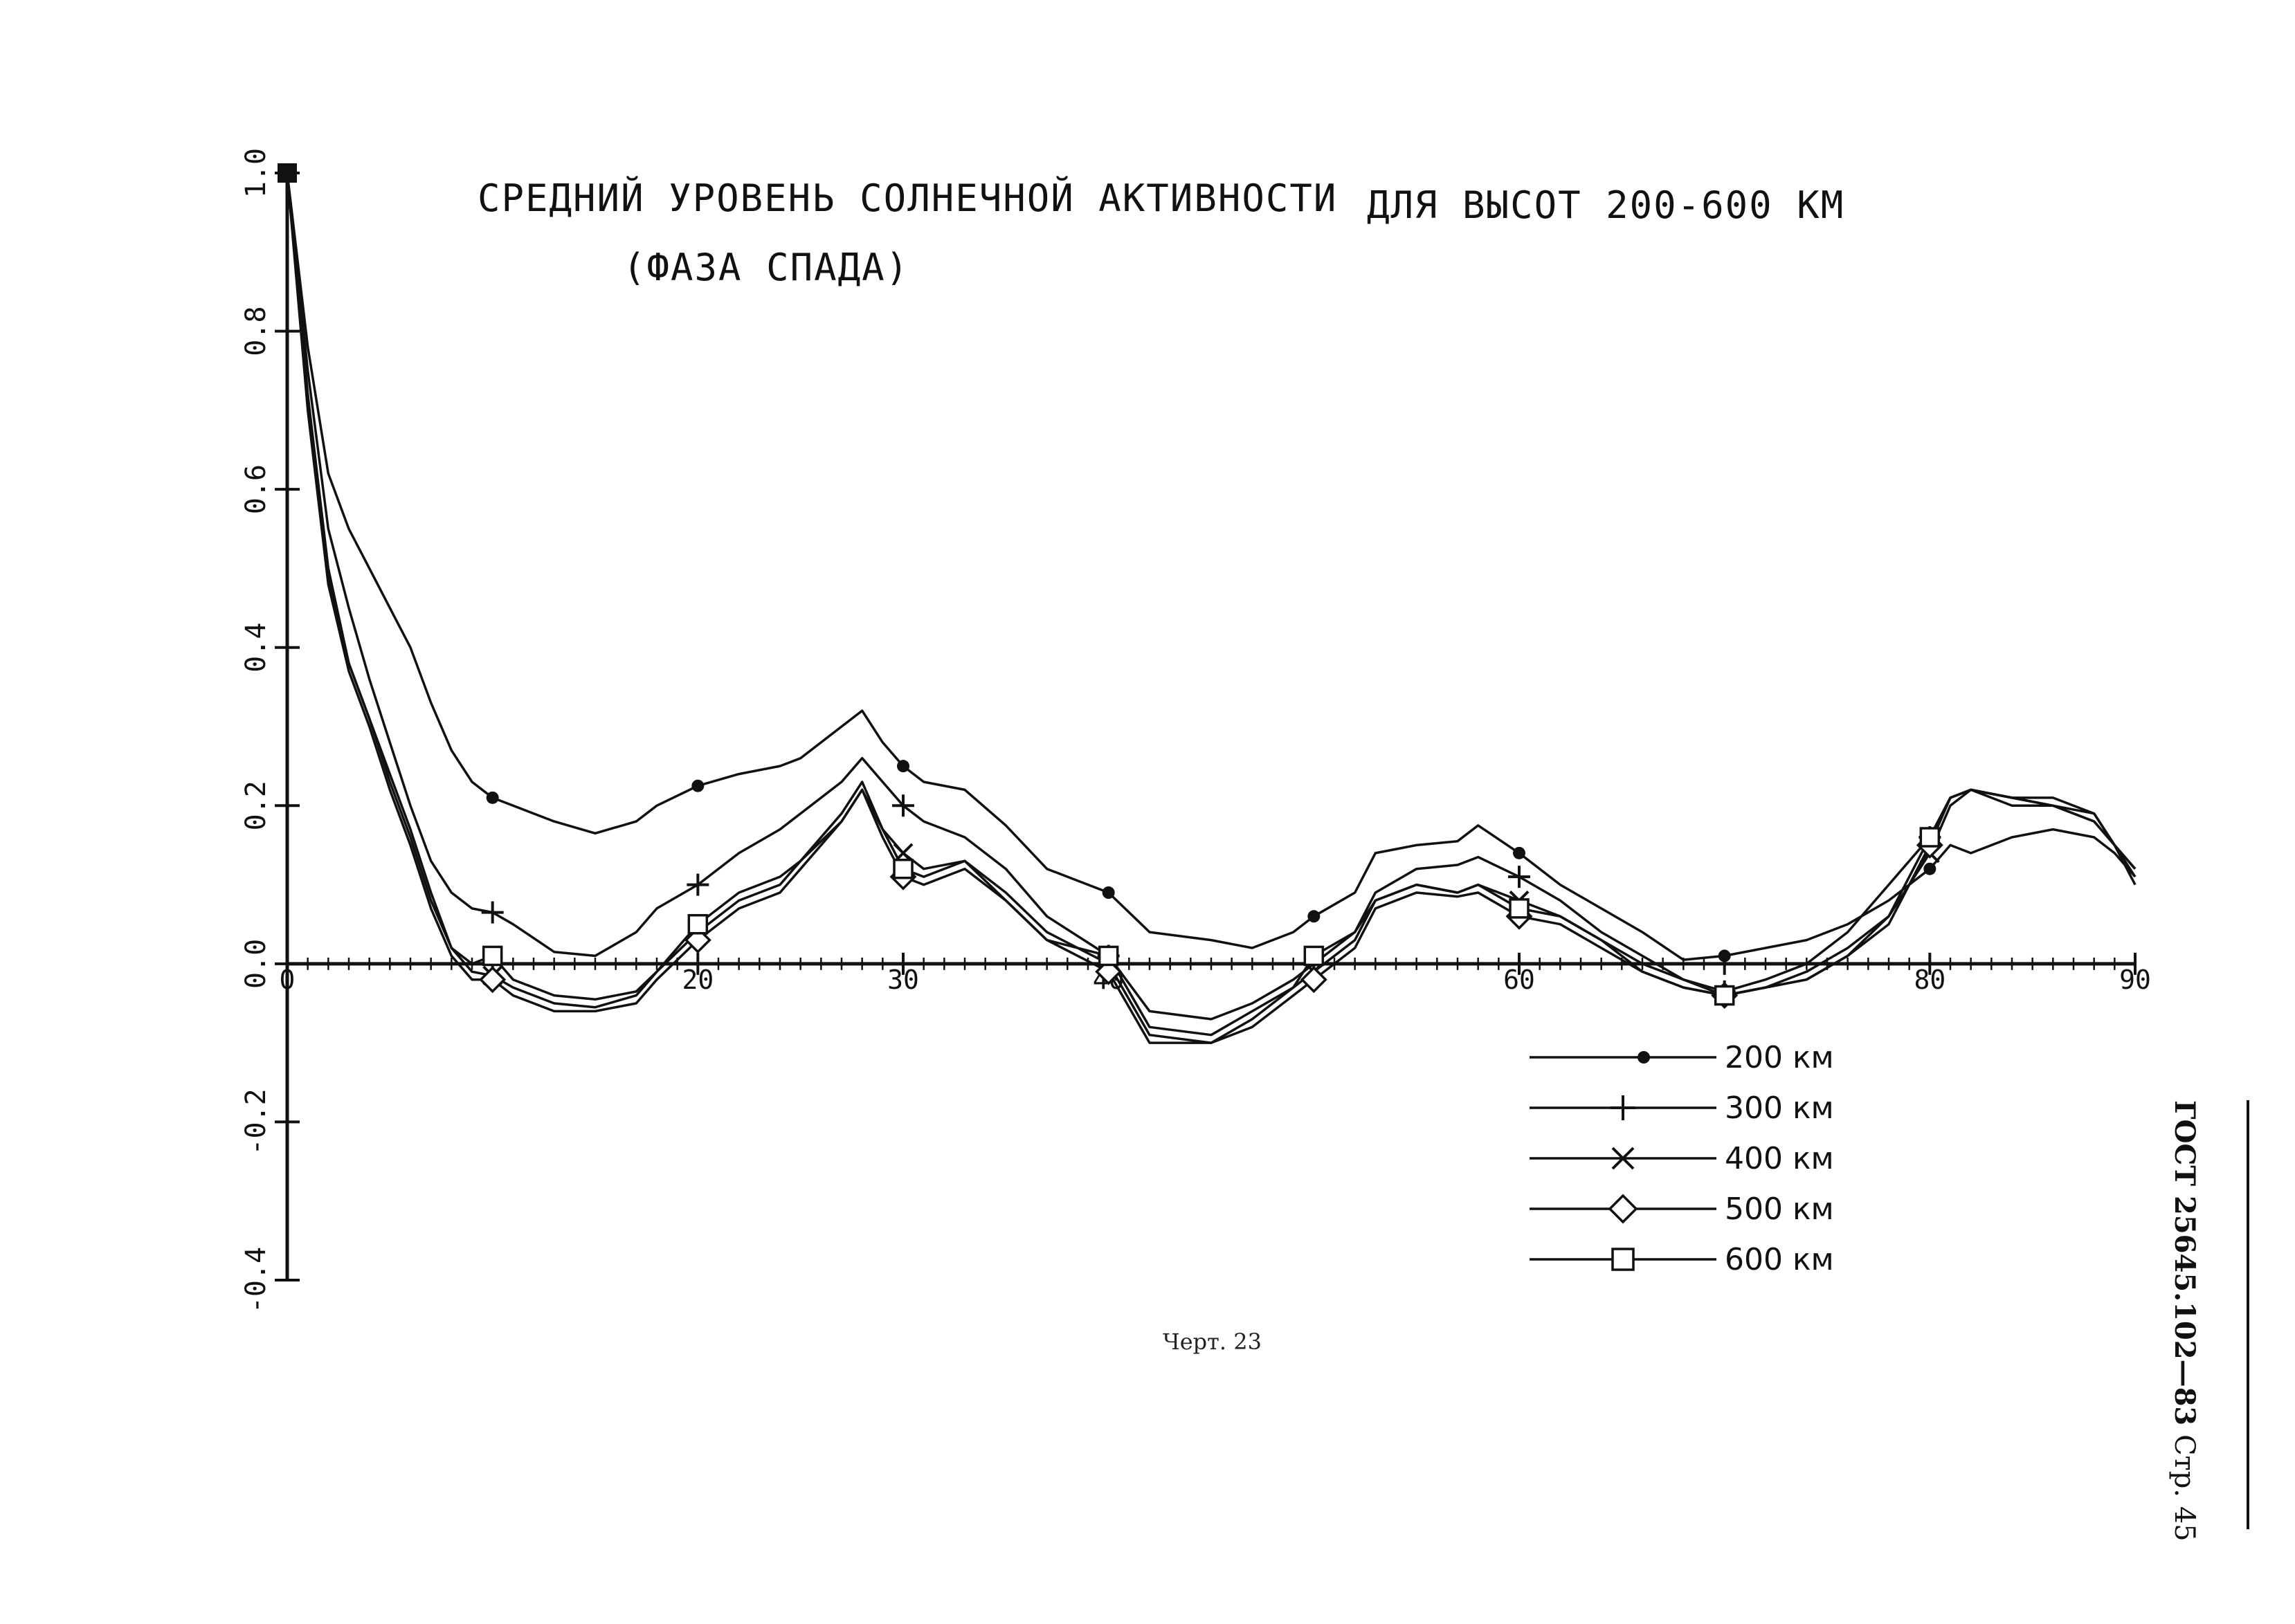 Image resolution: width=2295 pixels, height=1624 pixels. What do you see at coordinates (256, 648) in the screenshot?
I see `y-tick-label: 0.4` at bounding box center [256, 648].